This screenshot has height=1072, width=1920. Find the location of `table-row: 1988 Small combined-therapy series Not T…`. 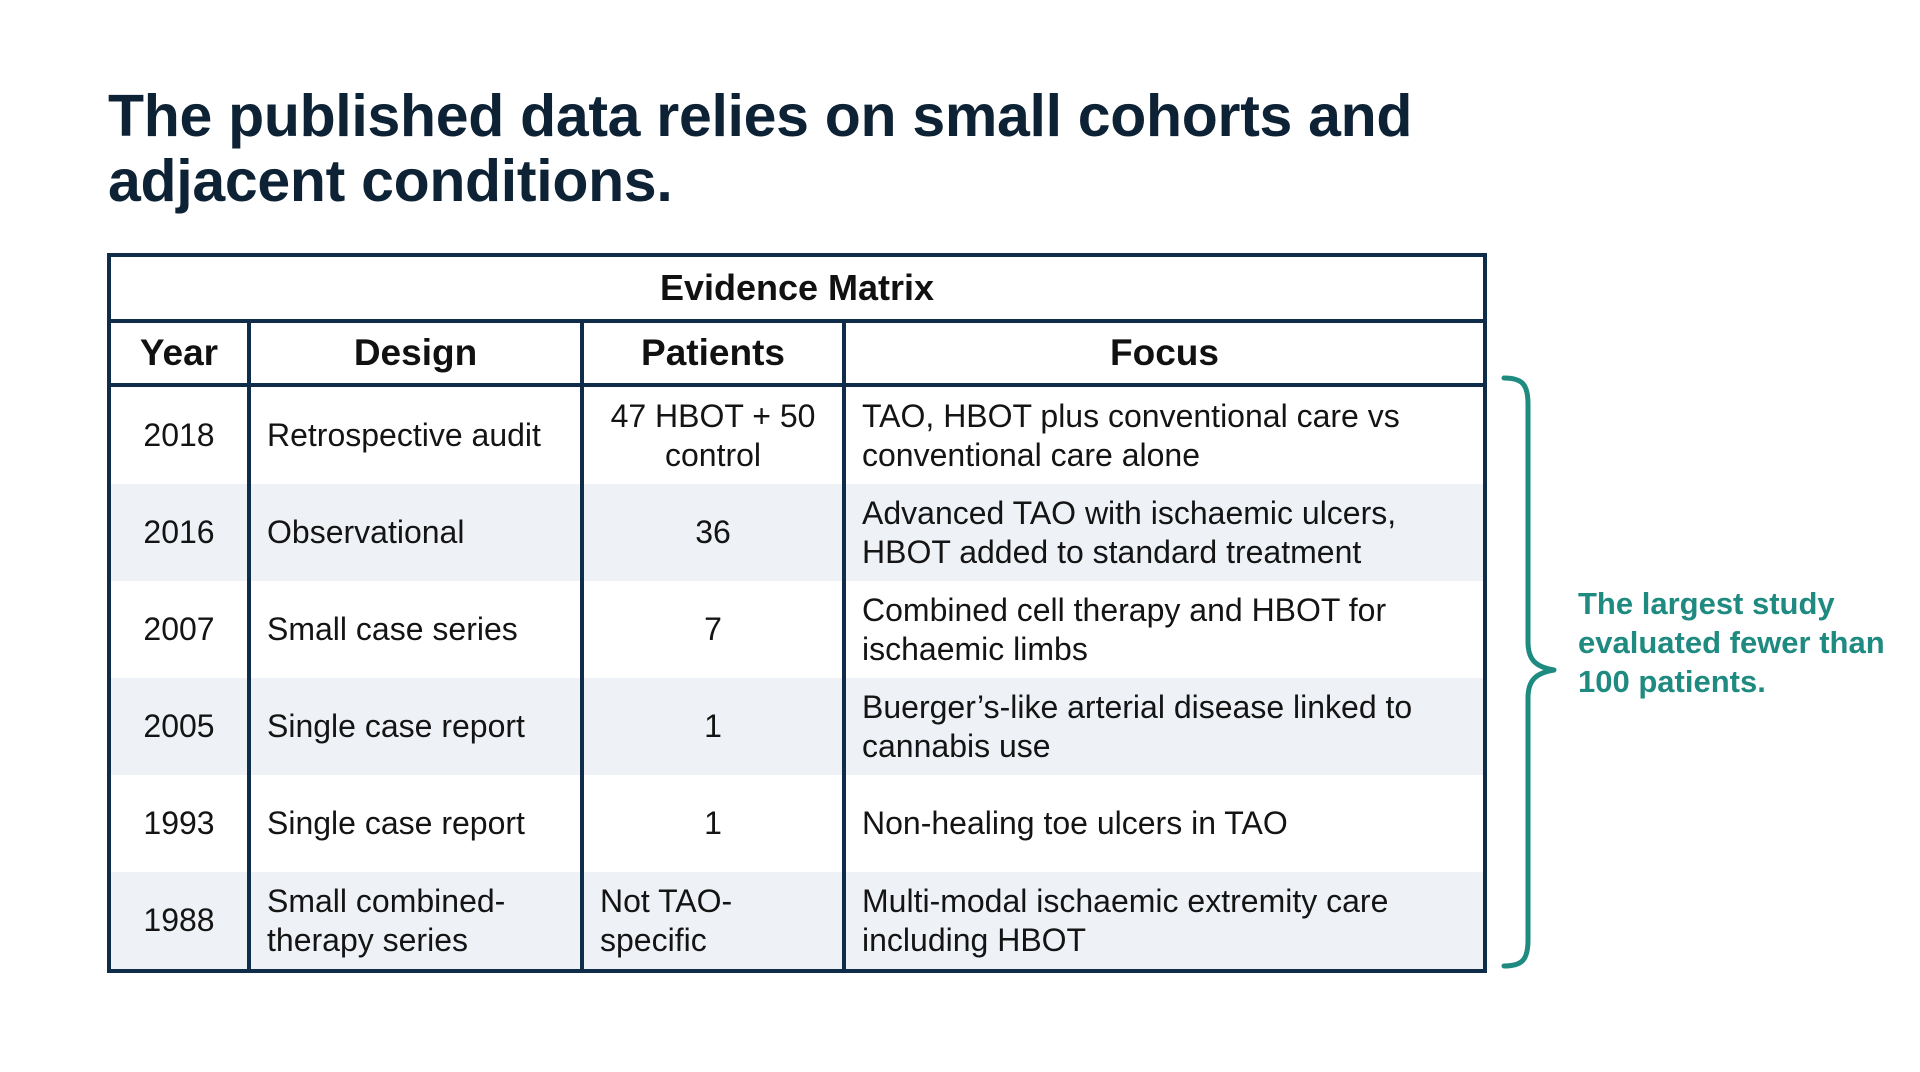

table-row: 1988 Small combined-therapy series Not T… is located at coordinates (797, 921).